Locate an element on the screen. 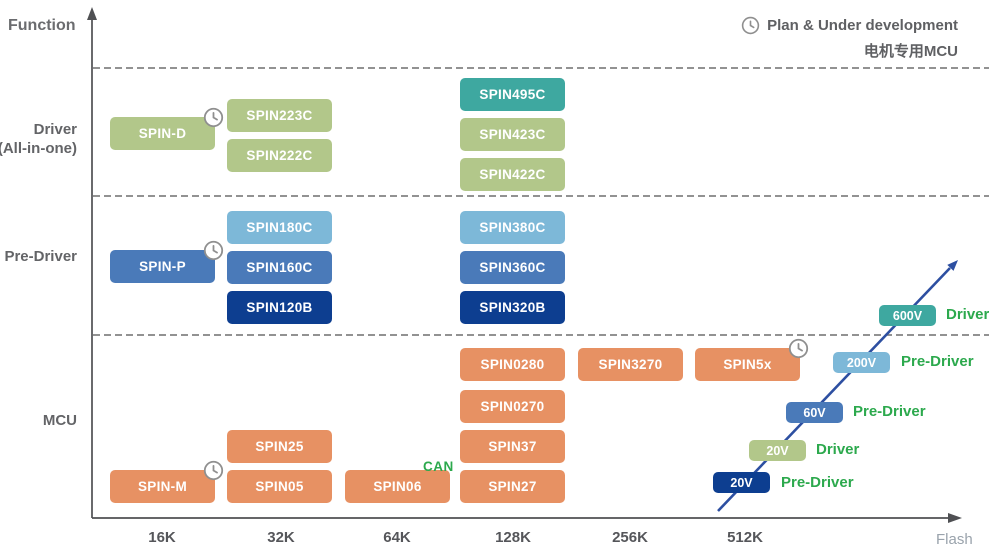 Image resolution: width=989 pixels, height=560 pixels. product-chip-spin0280: SPIN0280 is located at coordinates (512, 364).